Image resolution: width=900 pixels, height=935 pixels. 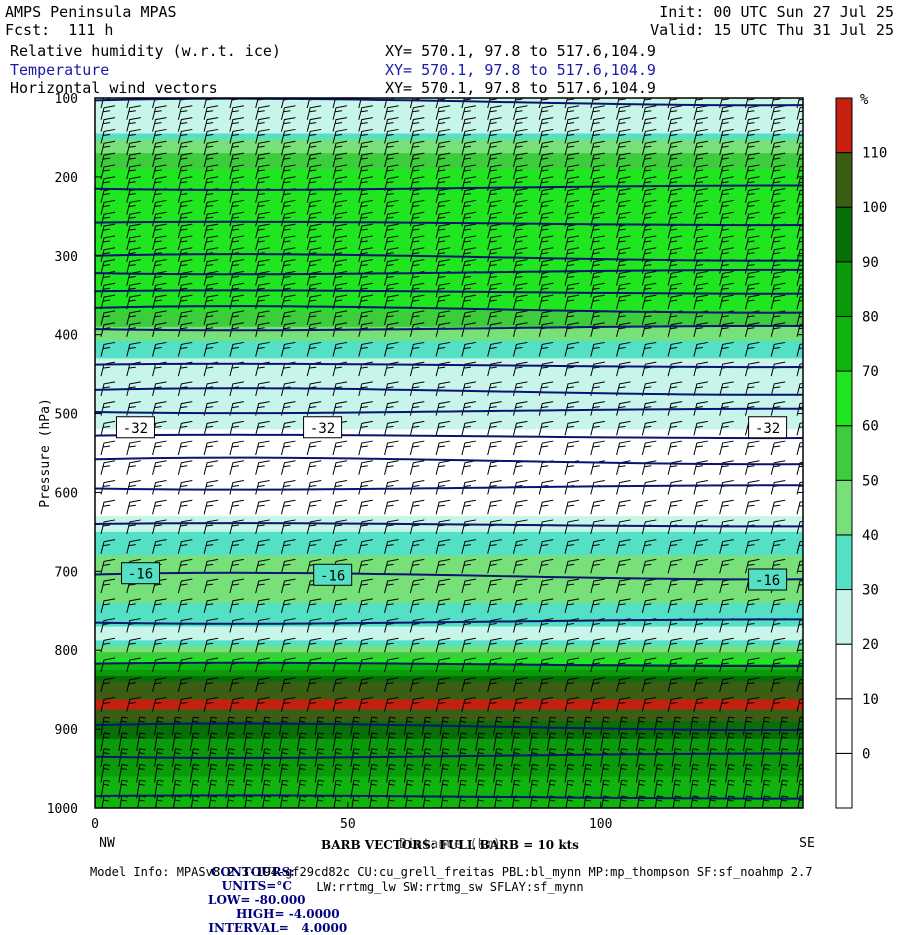 I want to click on x-end-label-se: SE, so click(x=807, y=843).